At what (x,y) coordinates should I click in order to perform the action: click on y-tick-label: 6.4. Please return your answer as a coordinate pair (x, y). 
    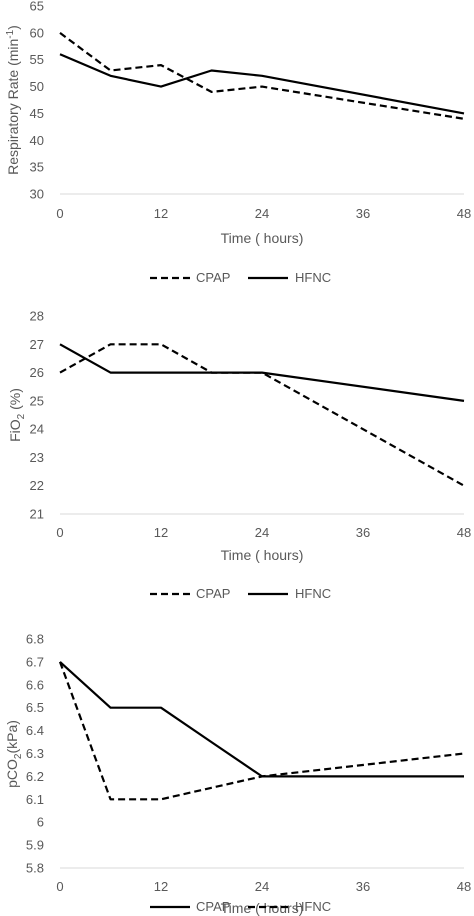
    Looking at the image, I should click on (35, 730).